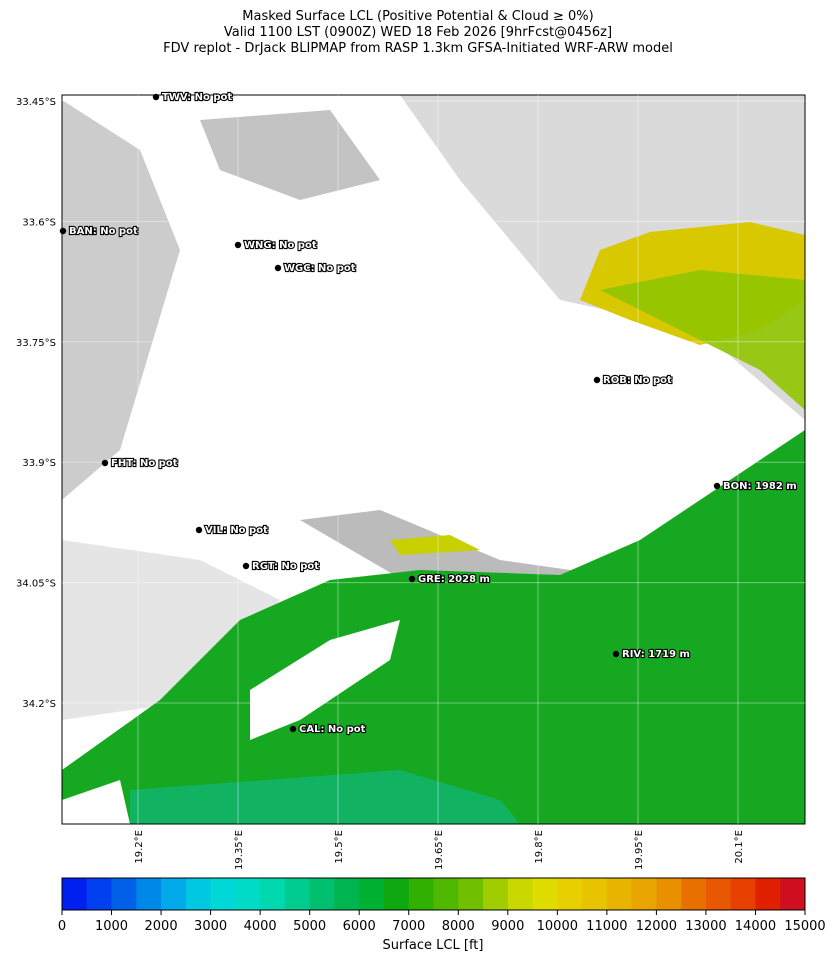  I want to click on lat-label: 33.45°S, so click(36, 102).